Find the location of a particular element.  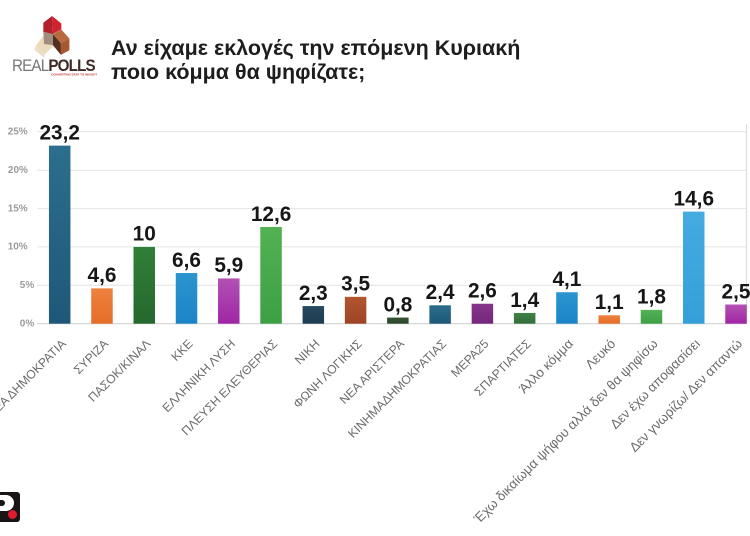

svg-text: 1,8 is located at coordinates (651, 297).